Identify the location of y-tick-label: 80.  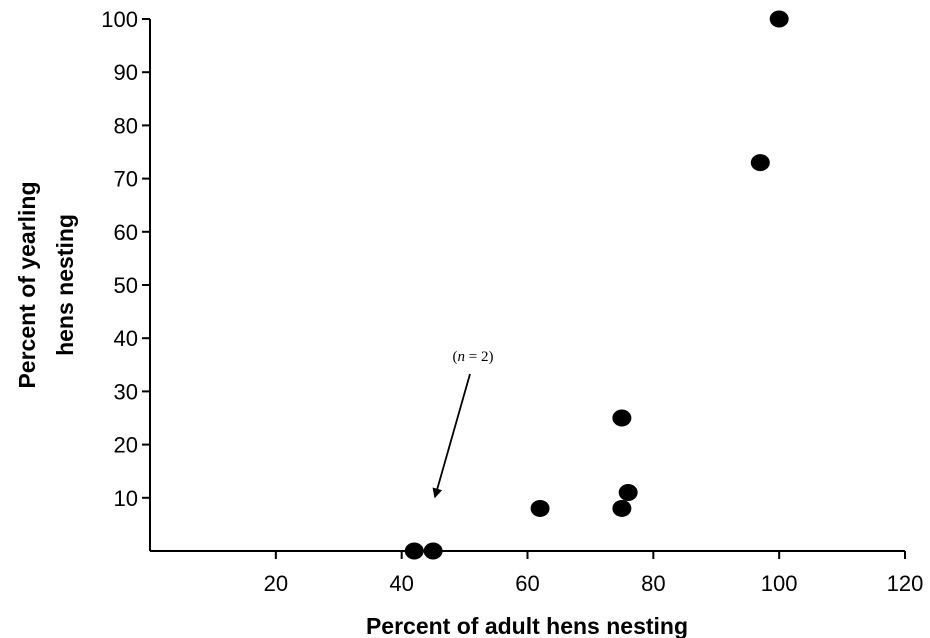
(126, 125).